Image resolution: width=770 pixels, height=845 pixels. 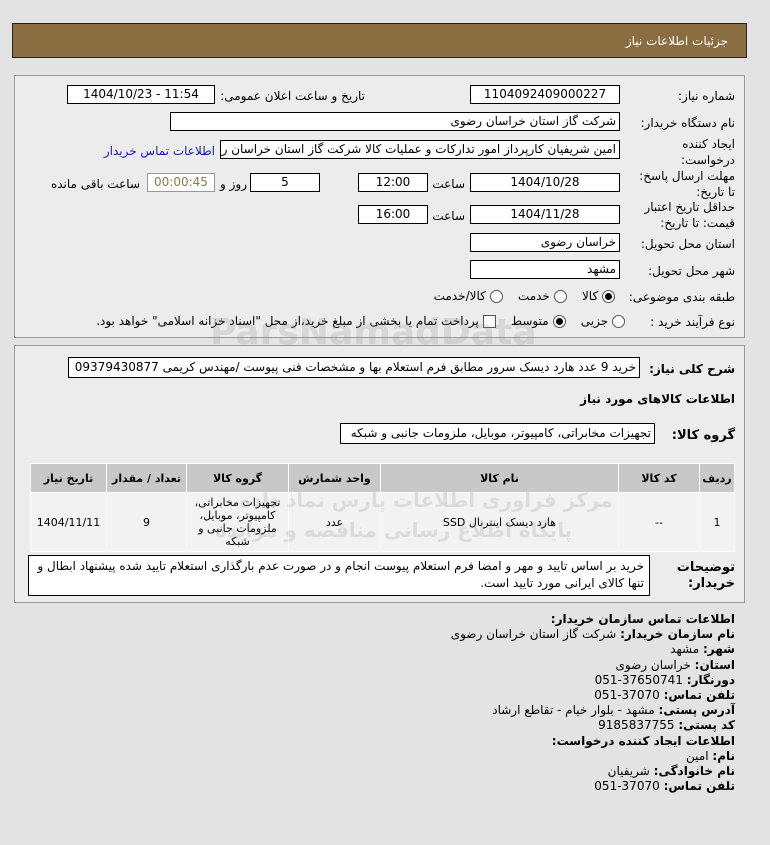 I want to click on radio-goods-service: کالا/خدمت, so click(x=468, y=296).